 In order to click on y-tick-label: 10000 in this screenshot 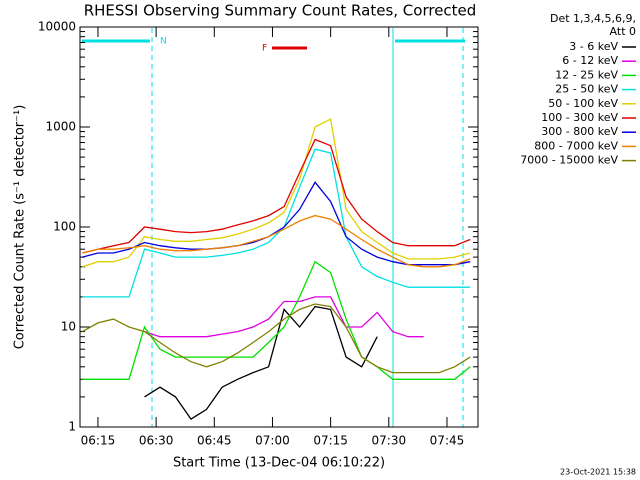, I will do `click(57, 27)`.